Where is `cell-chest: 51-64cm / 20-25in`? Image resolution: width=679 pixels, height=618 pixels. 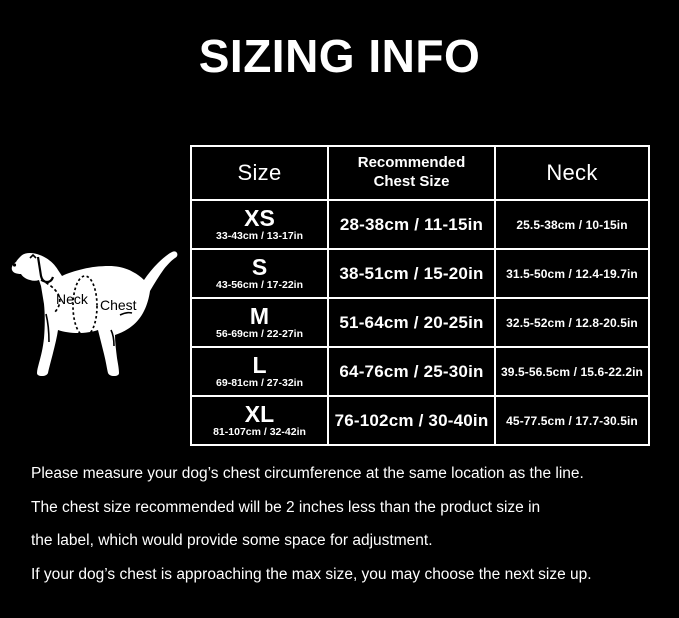 cell-chest: 51-64cm / 20-25in is located at coordinates (411, 322).